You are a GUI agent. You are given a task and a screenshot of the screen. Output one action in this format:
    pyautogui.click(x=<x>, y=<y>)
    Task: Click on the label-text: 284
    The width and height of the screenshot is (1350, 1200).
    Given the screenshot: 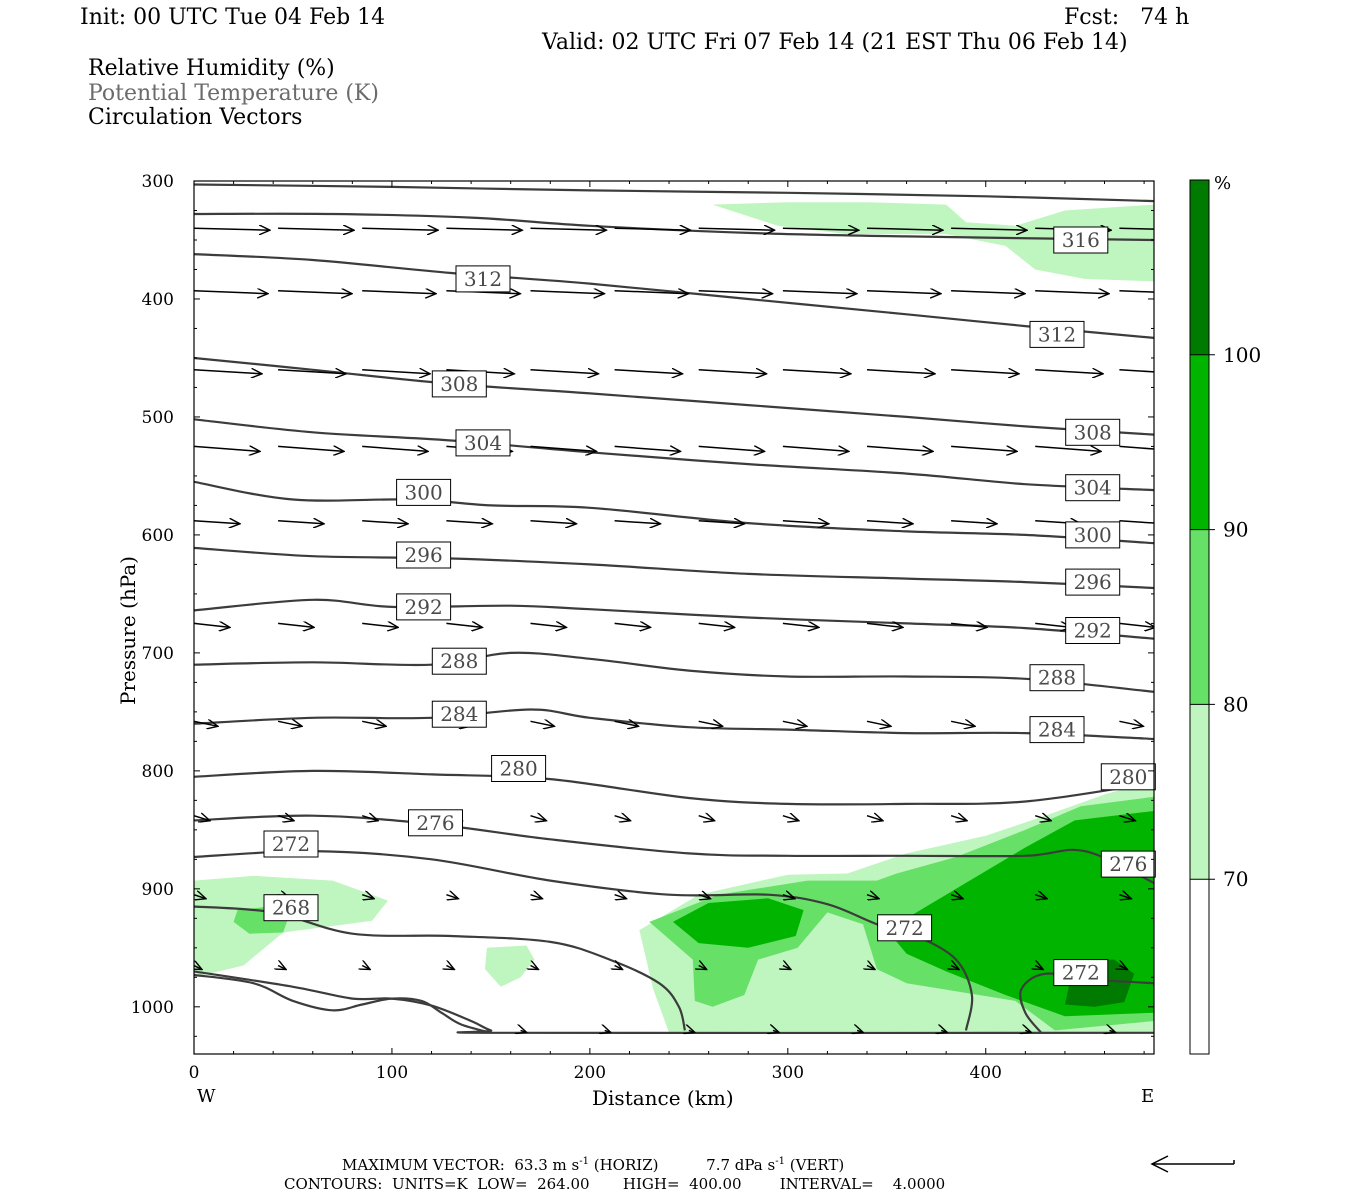 What is the action you would take?
    pyautogui.click(x=459, y=714)
    